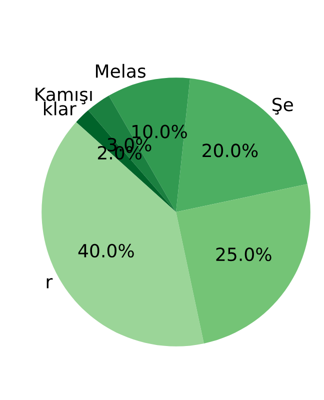 This screenshot has height=400, width=324. I want to click on data-label: 25.0%, so click(244, 255).